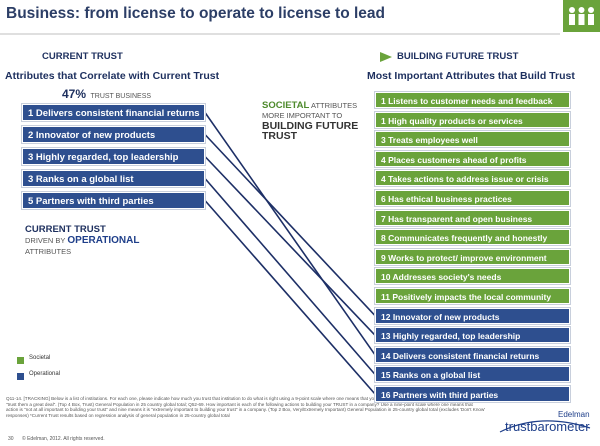  Describe the element at coordinates (45, 240) in the screenshot. I see `caption-word: DRIVEN BY` at that location.